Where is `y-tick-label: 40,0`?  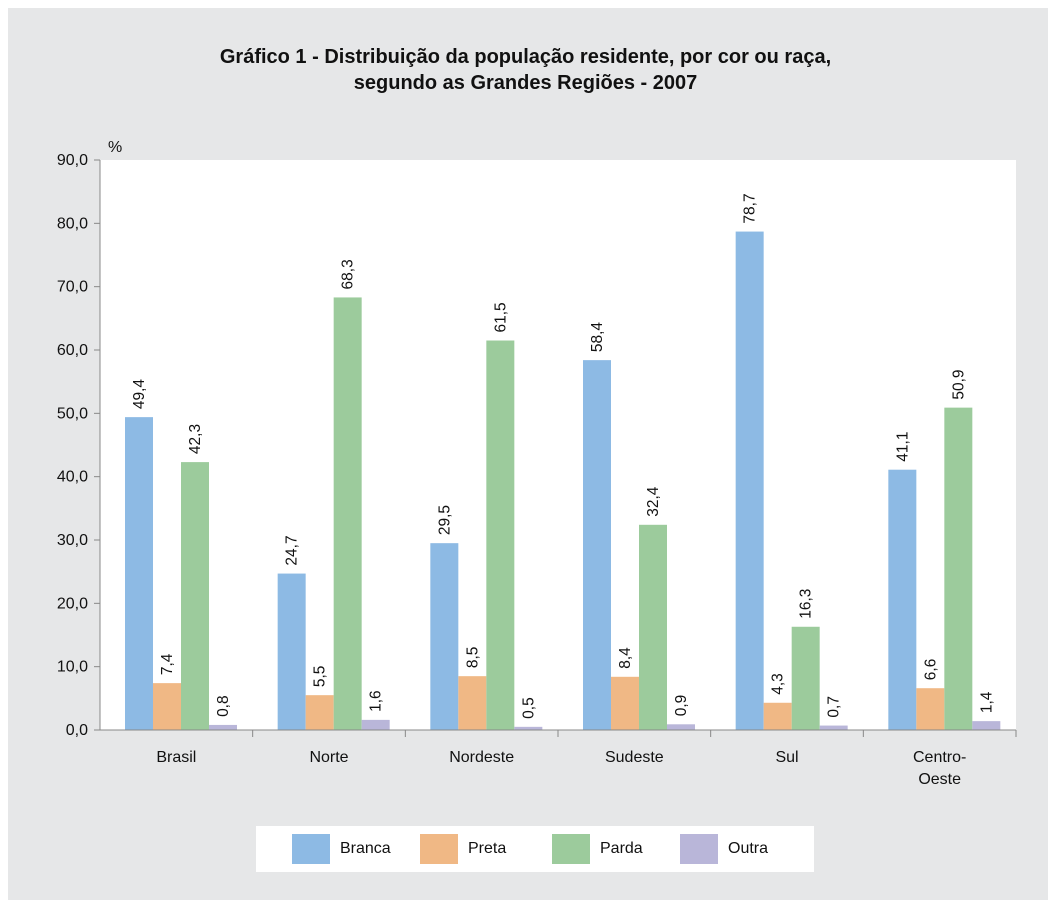
y-tick-label: 40,0 is located at coordinates (72, 477).